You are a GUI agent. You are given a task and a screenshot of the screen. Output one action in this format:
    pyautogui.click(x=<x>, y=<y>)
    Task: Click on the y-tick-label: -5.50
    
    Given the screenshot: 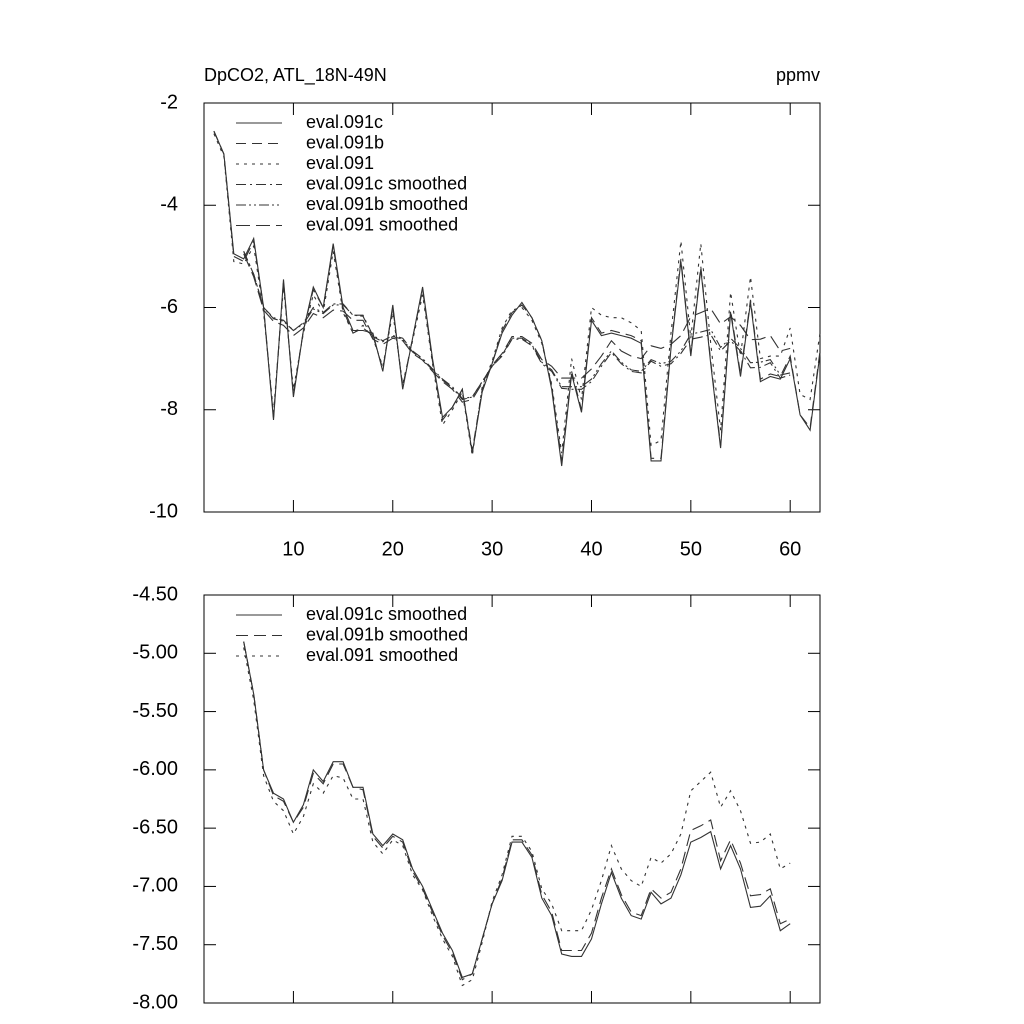 What is the action you would take?
    pyautogui.click(x=155, y=711)
    